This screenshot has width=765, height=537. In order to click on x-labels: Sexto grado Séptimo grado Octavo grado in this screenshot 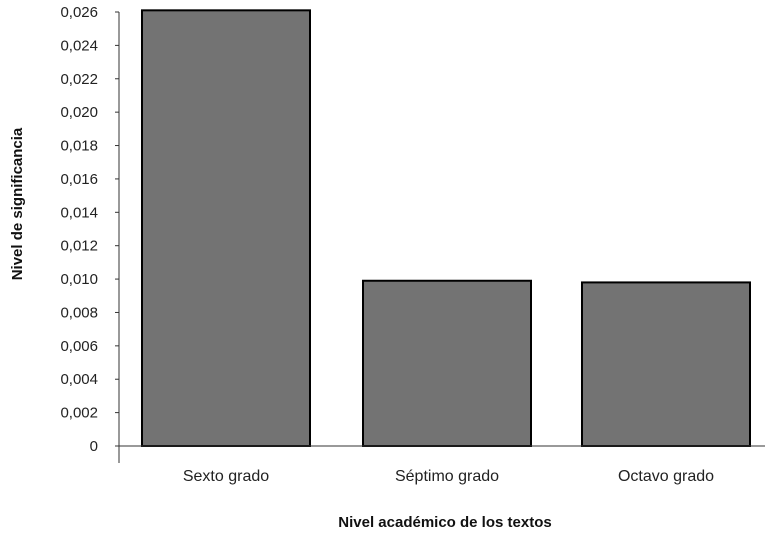, I will do `click(448, 476)`.